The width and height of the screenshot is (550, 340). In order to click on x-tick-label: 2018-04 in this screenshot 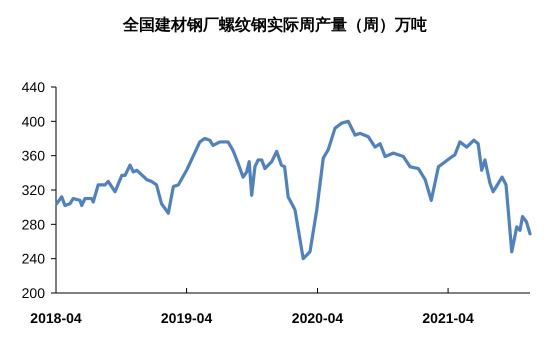, I will do `click(56, 318)`.